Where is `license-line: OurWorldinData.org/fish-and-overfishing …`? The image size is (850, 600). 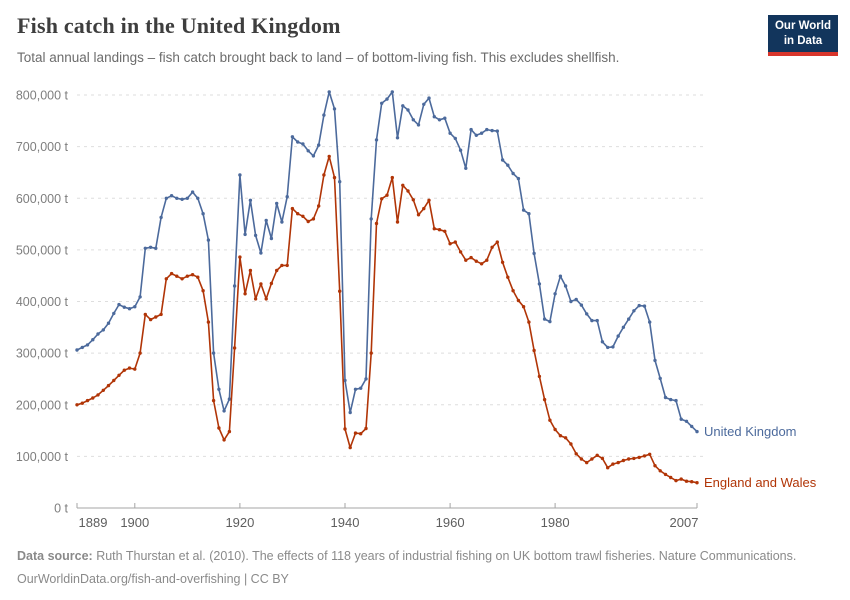
license-line: OurWorldinData.org/fish-and-overfishing … is located at coordinates (153, 578).